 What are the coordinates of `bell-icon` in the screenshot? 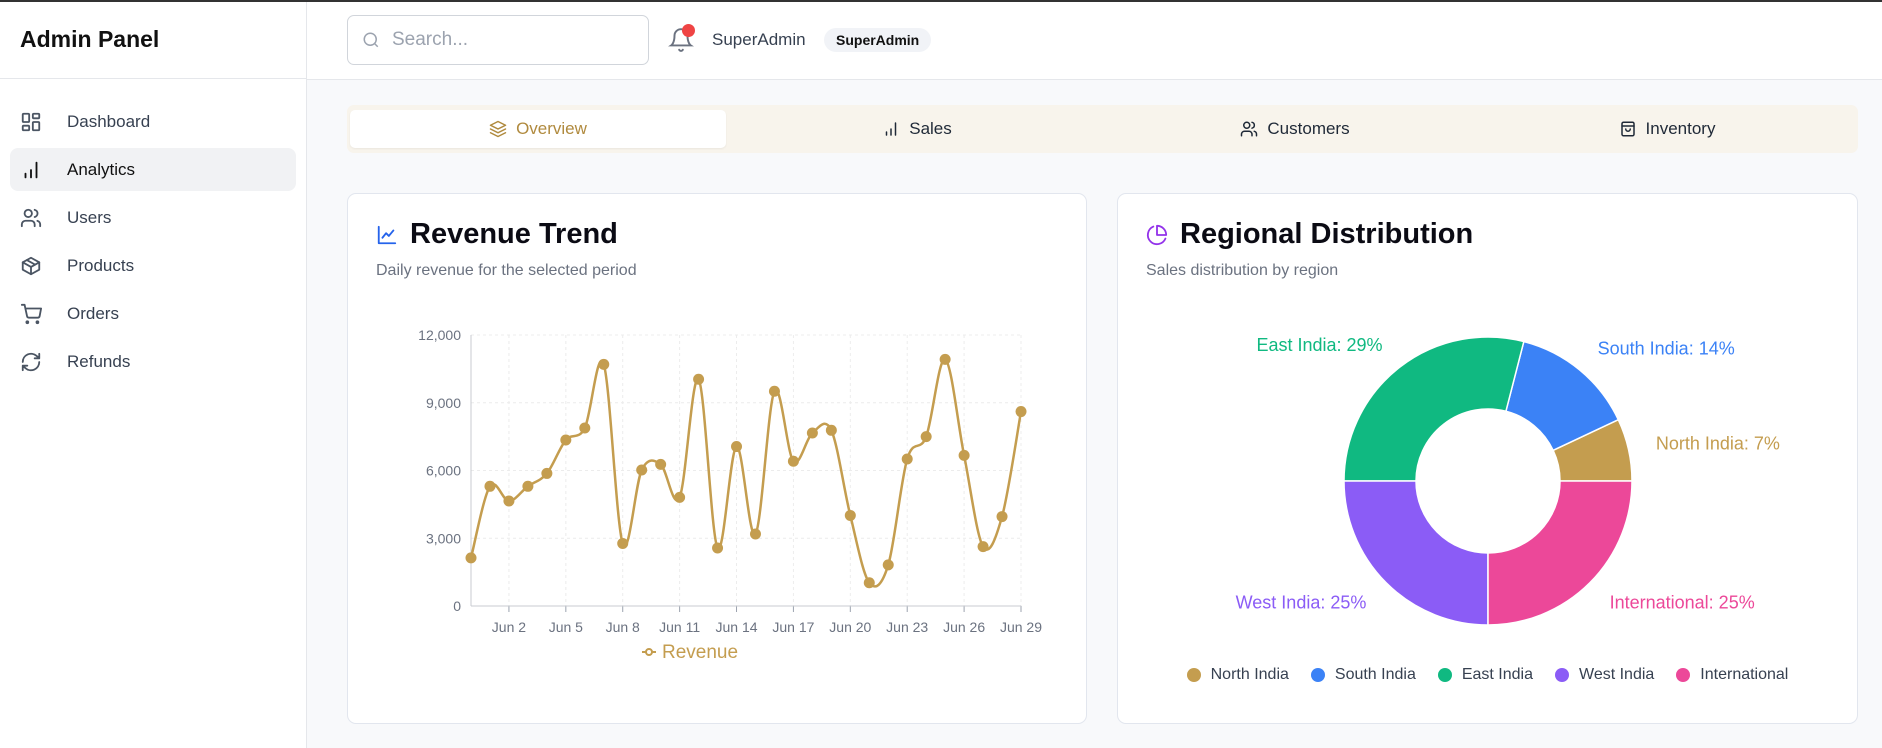 It's located at (681, 40).